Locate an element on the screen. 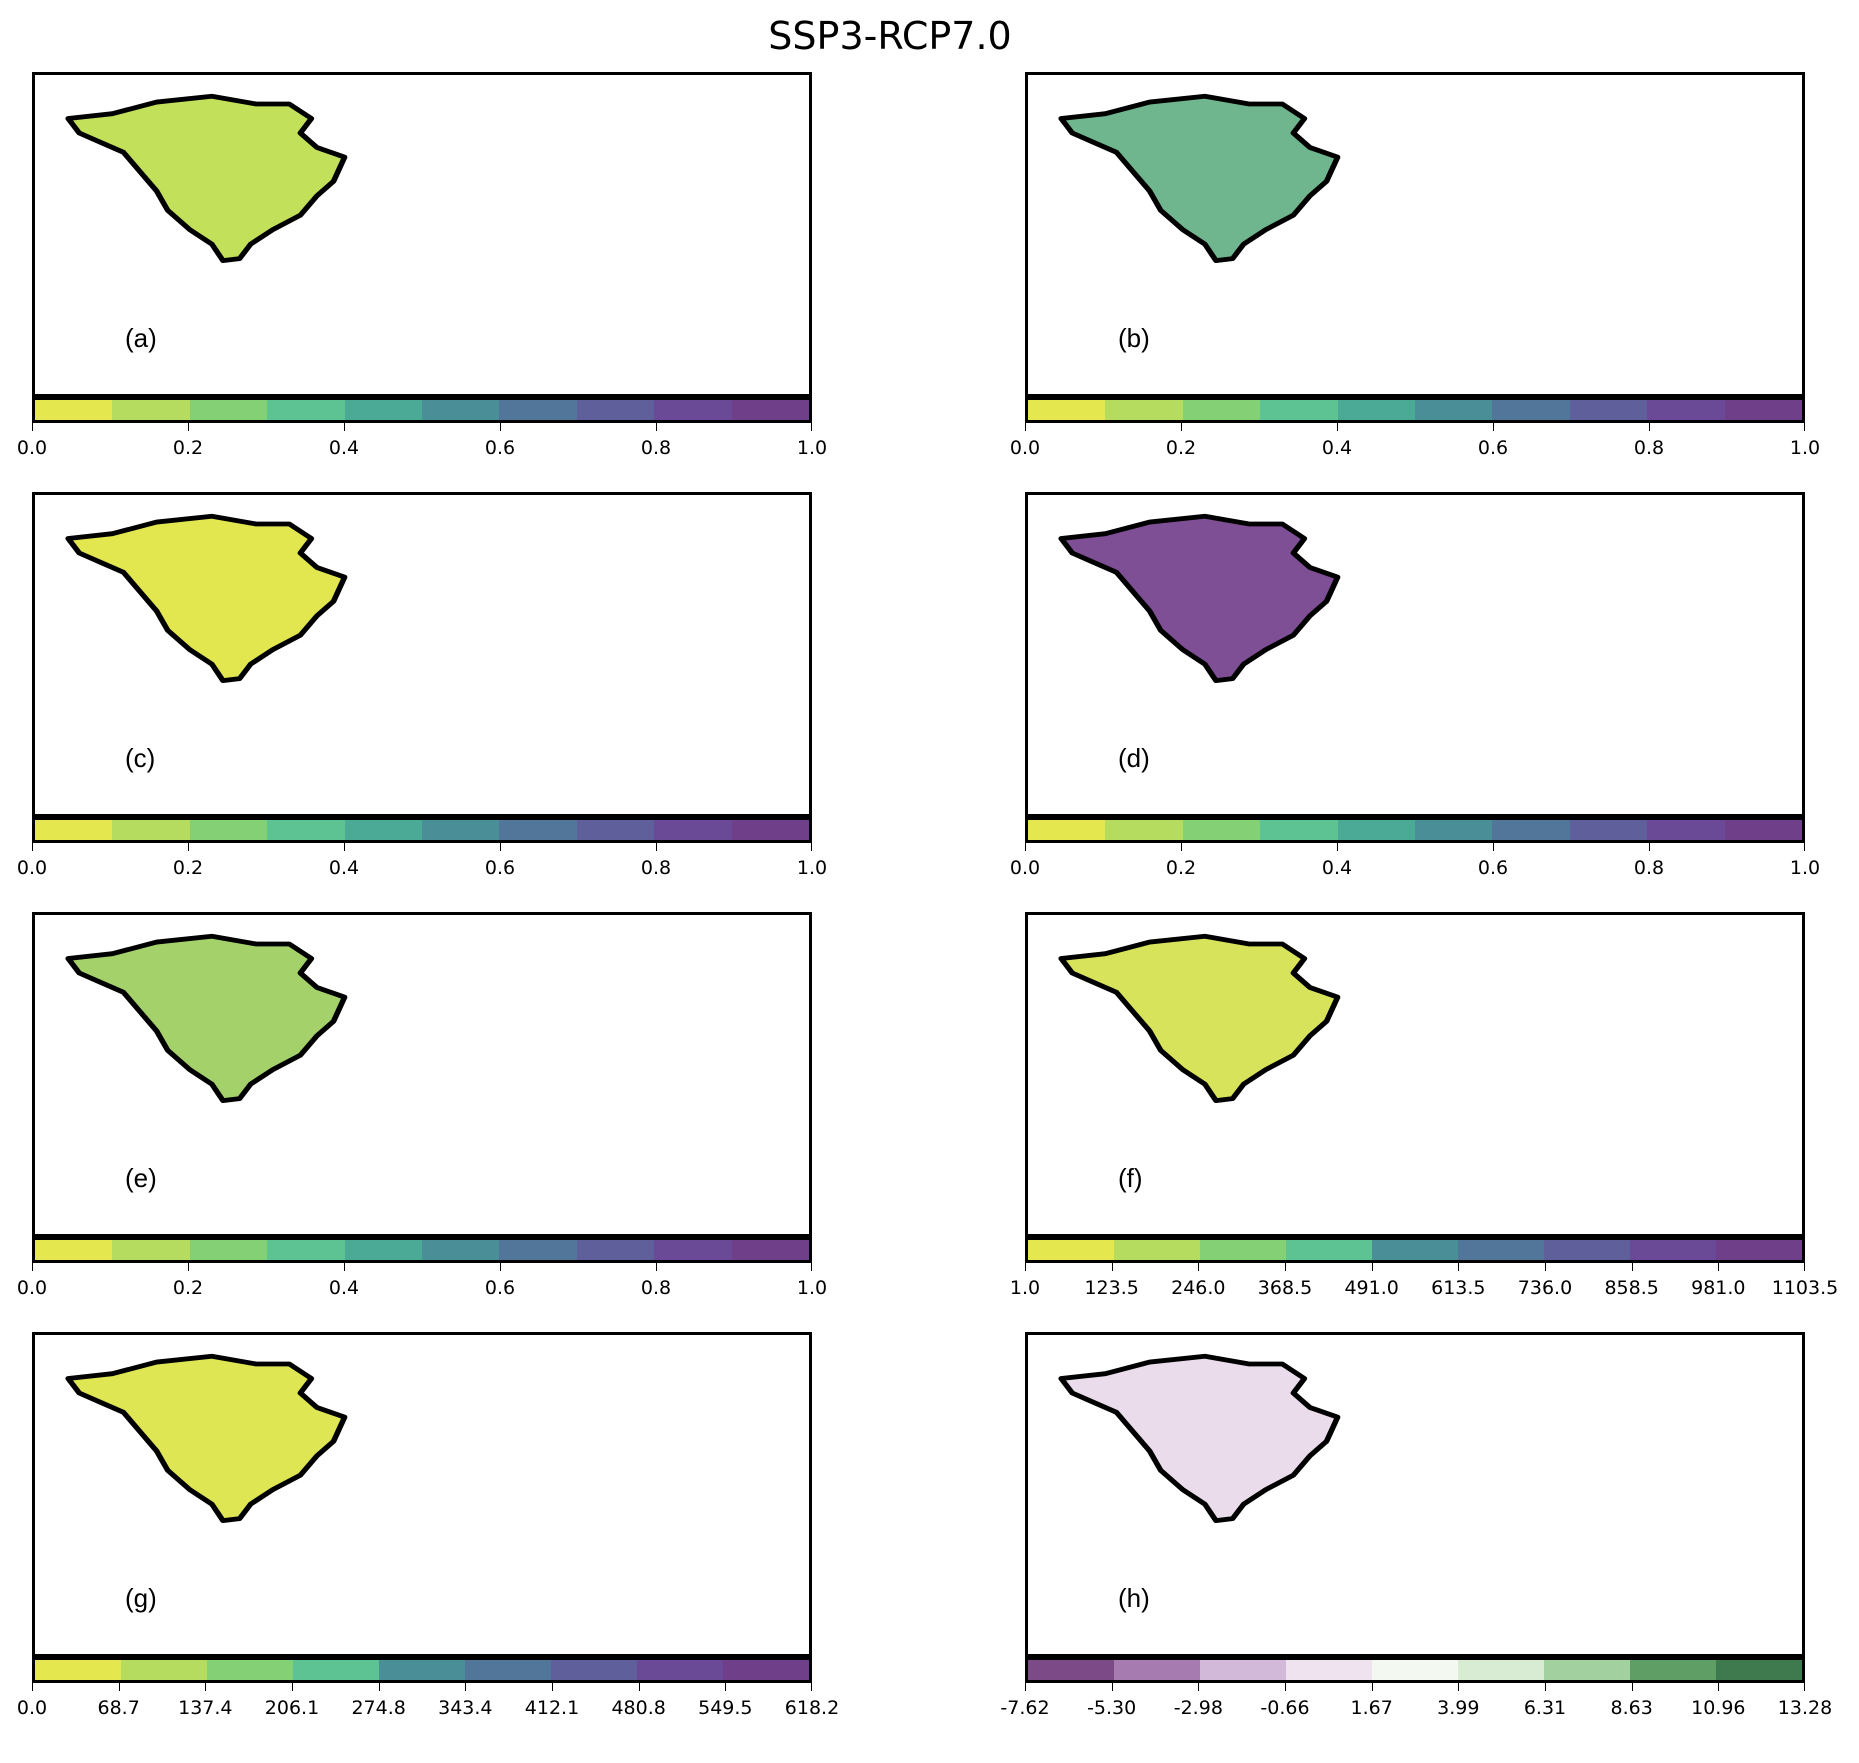 Image resolution: width=1859 pixels, height=1763 pixels. tick-label: 274.8 is located at coordinates (378, 1708).